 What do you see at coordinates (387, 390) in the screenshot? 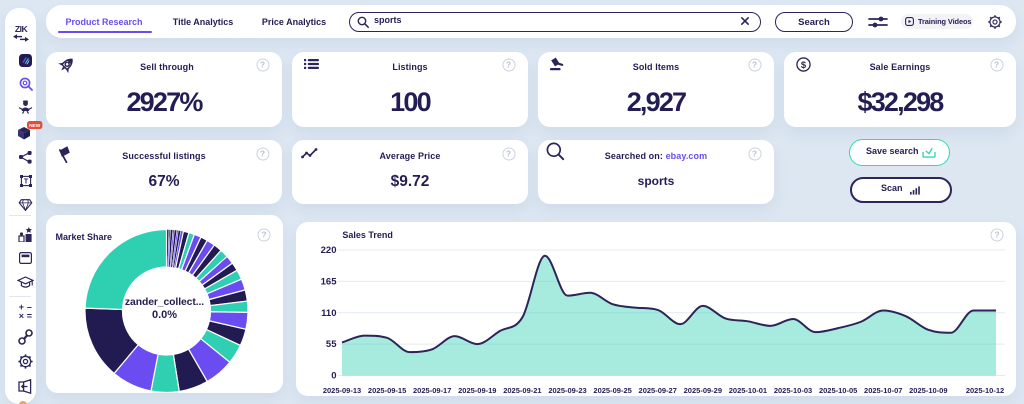
I see `svg-text: 2025-09-15` at bounding box center [387, 390].